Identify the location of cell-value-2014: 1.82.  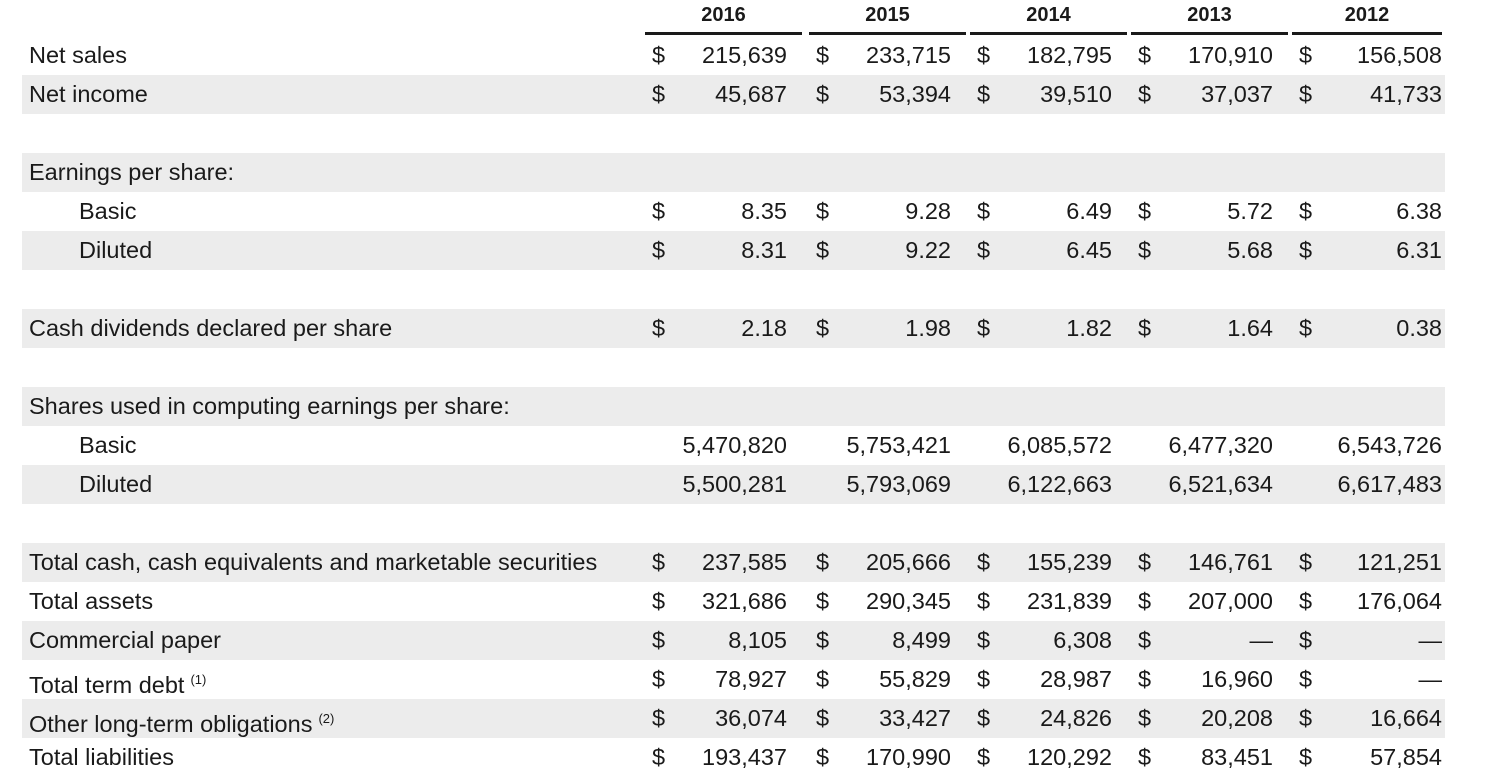
(1089, 328).